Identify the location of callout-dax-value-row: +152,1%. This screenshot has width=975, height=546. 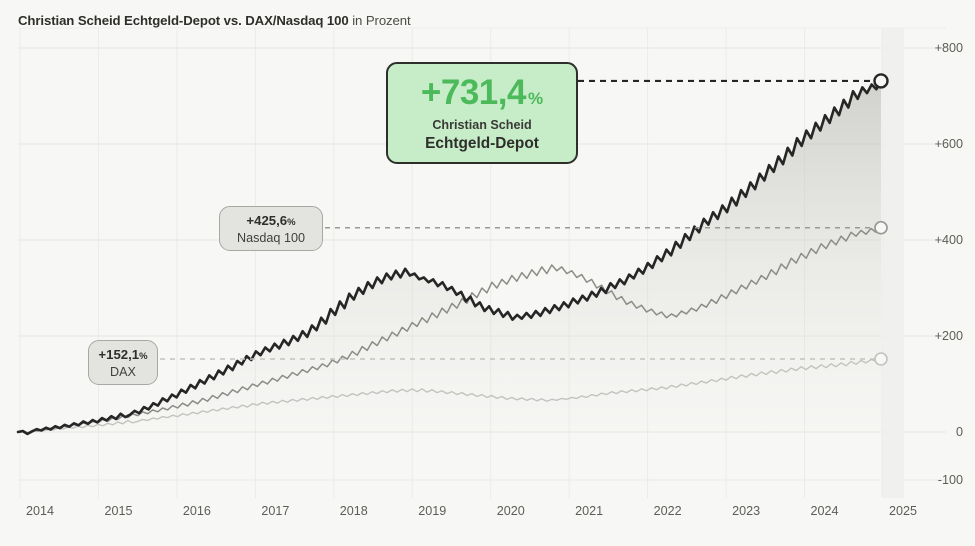
(123, 355).